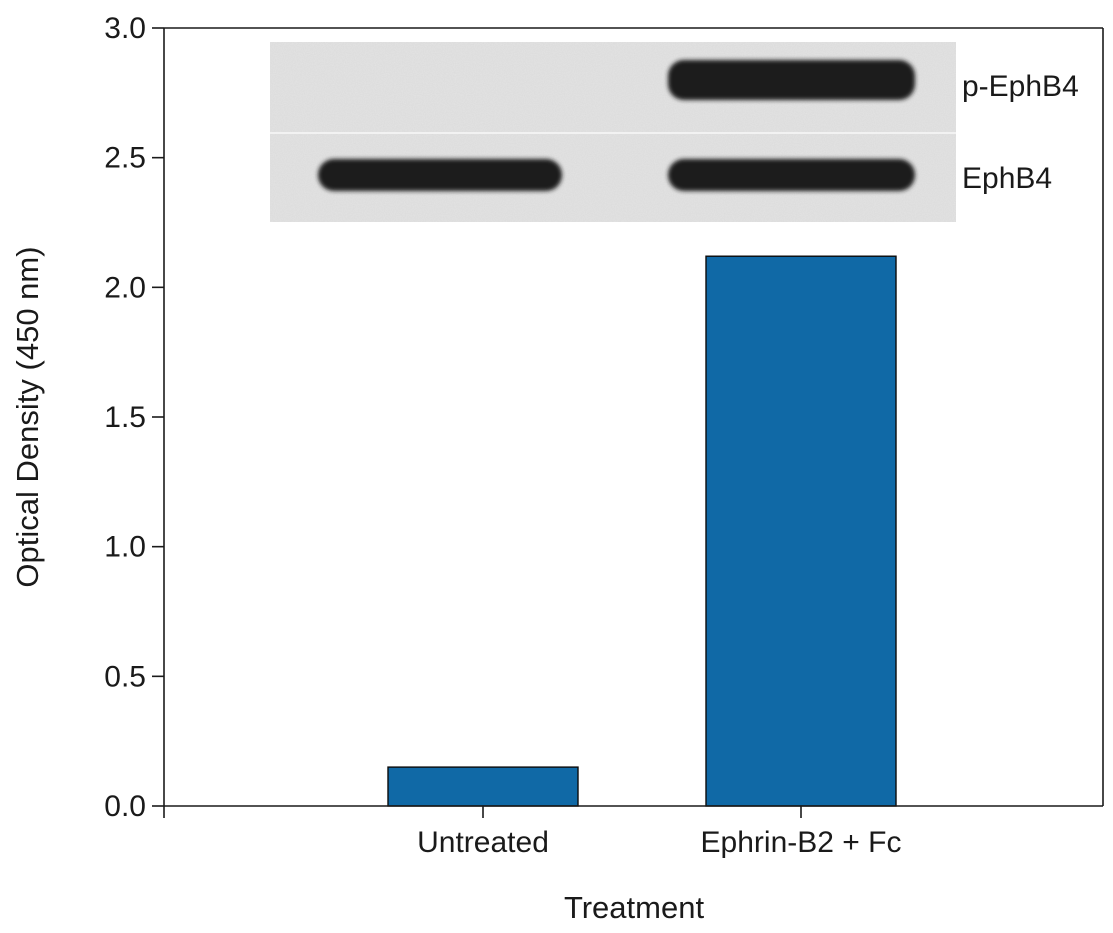  I want to click on blot-label-p-ephb4: p-EphB4, so click(1020, 86).